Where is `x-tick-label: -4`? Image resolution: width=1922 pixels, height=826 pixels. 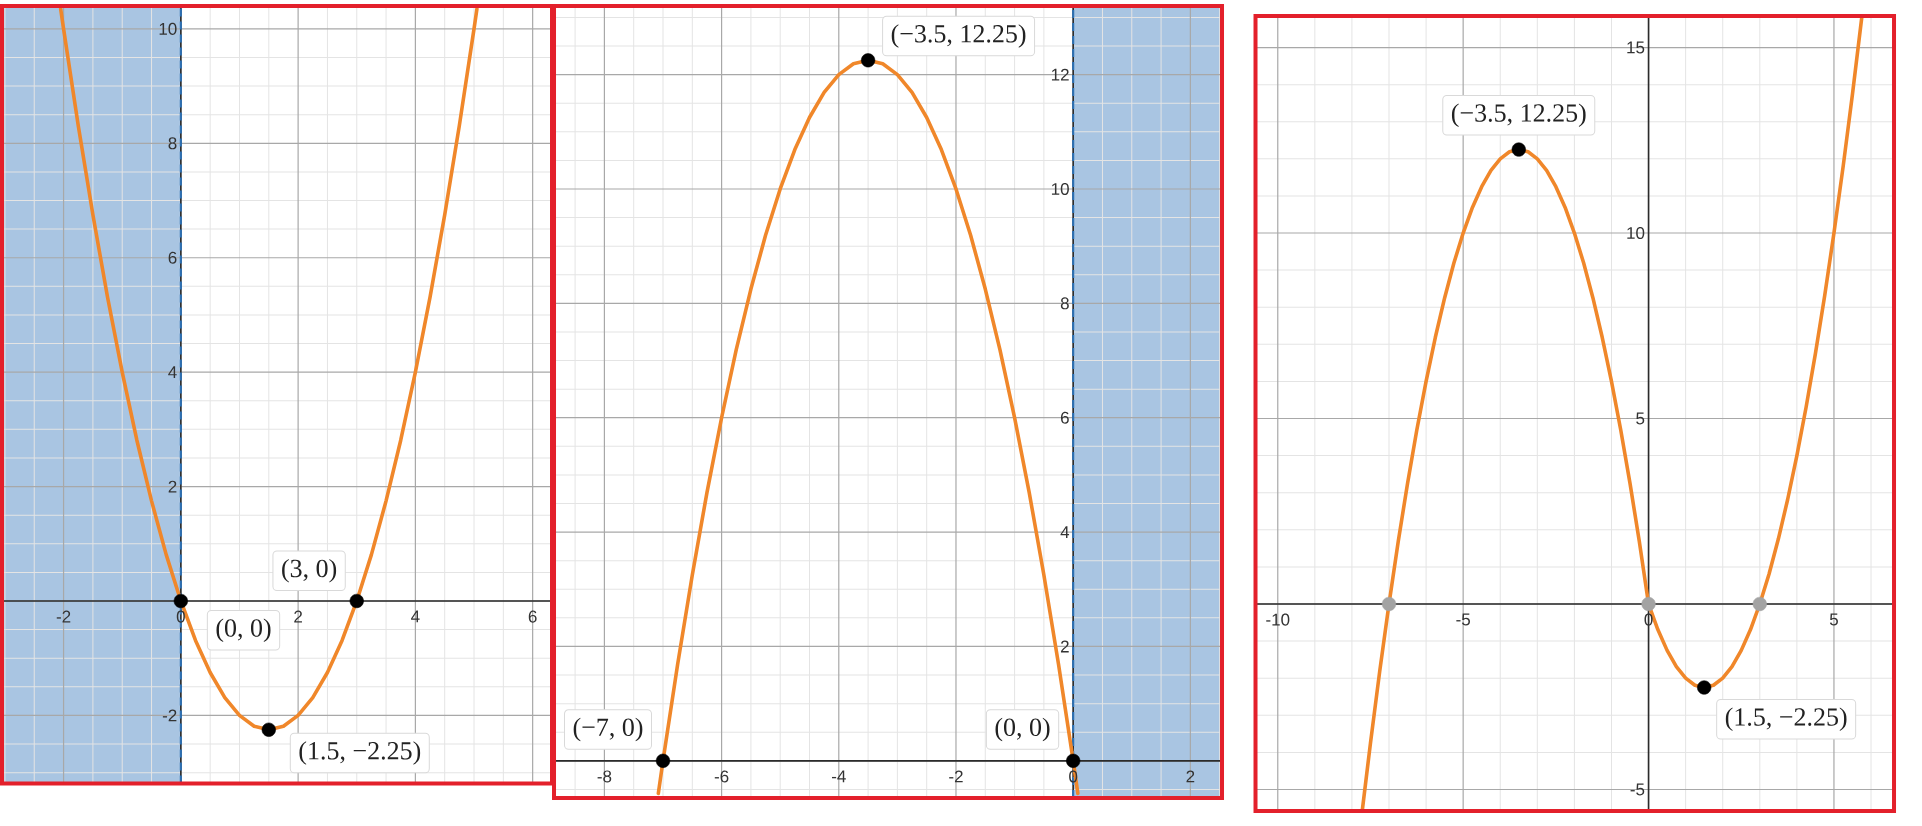
x-tick-label: -4 is located at coordinates (838, 776).